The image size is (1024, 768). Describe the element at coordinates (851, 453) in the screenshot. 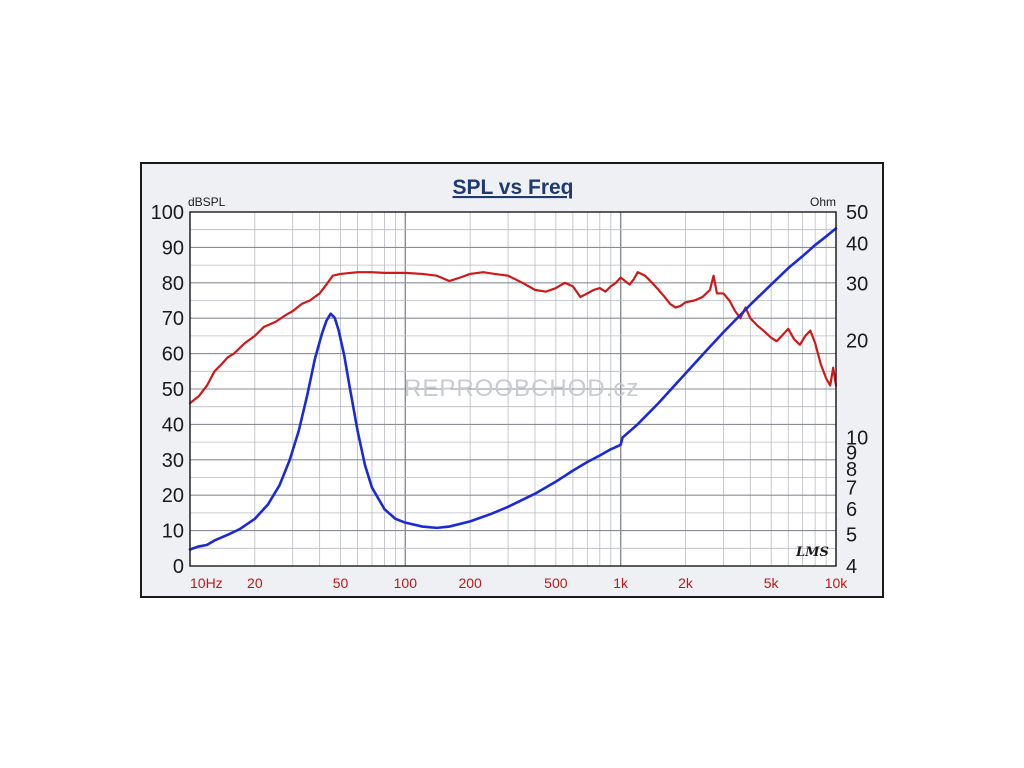

I see `y-tick-label-right: 9` at that location.